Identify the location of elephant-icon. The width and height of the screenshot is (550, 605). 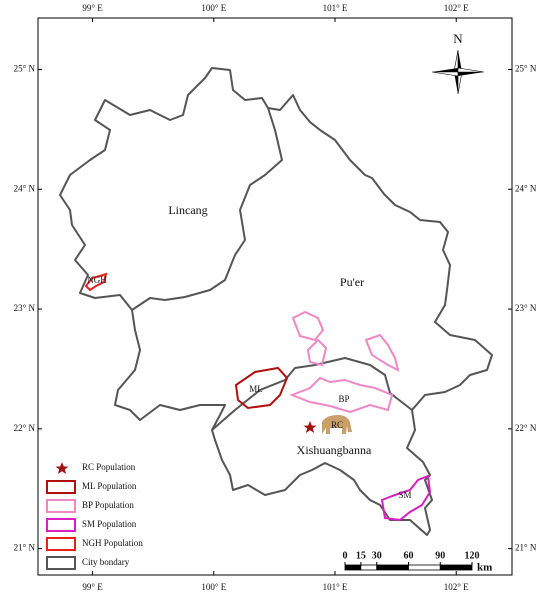
(337, 424).